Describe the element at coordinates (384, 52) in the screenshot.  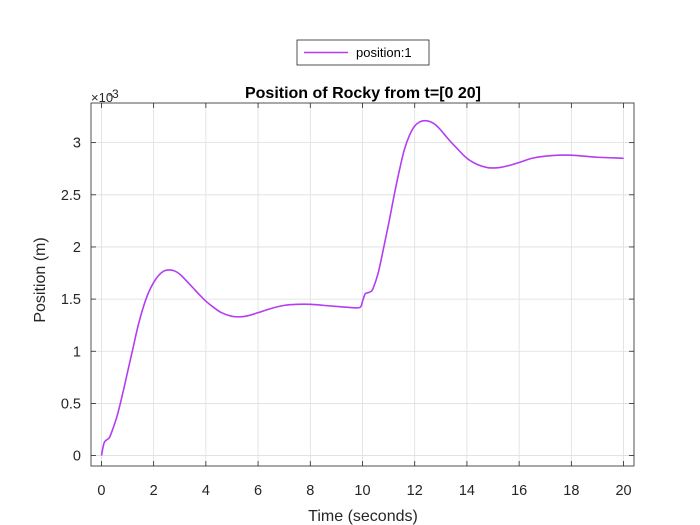
I see `legend-label: position:1` at that location.